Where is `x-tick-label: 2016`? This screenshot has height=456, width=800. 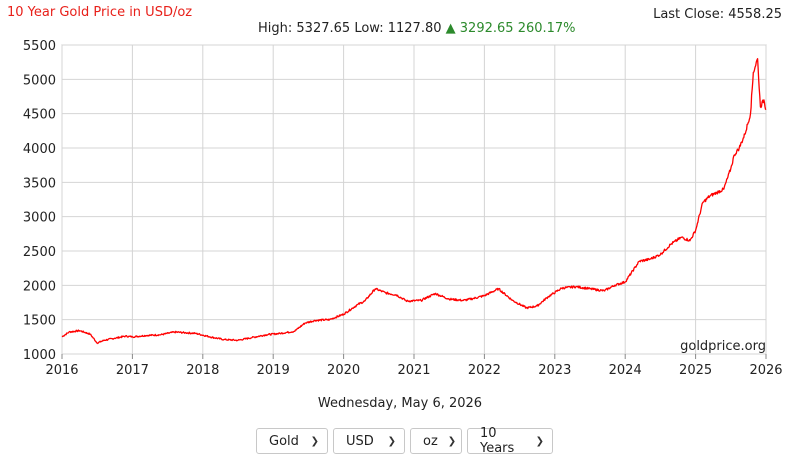 x-tick-label: 2016 is located at coordinates (61, 370).